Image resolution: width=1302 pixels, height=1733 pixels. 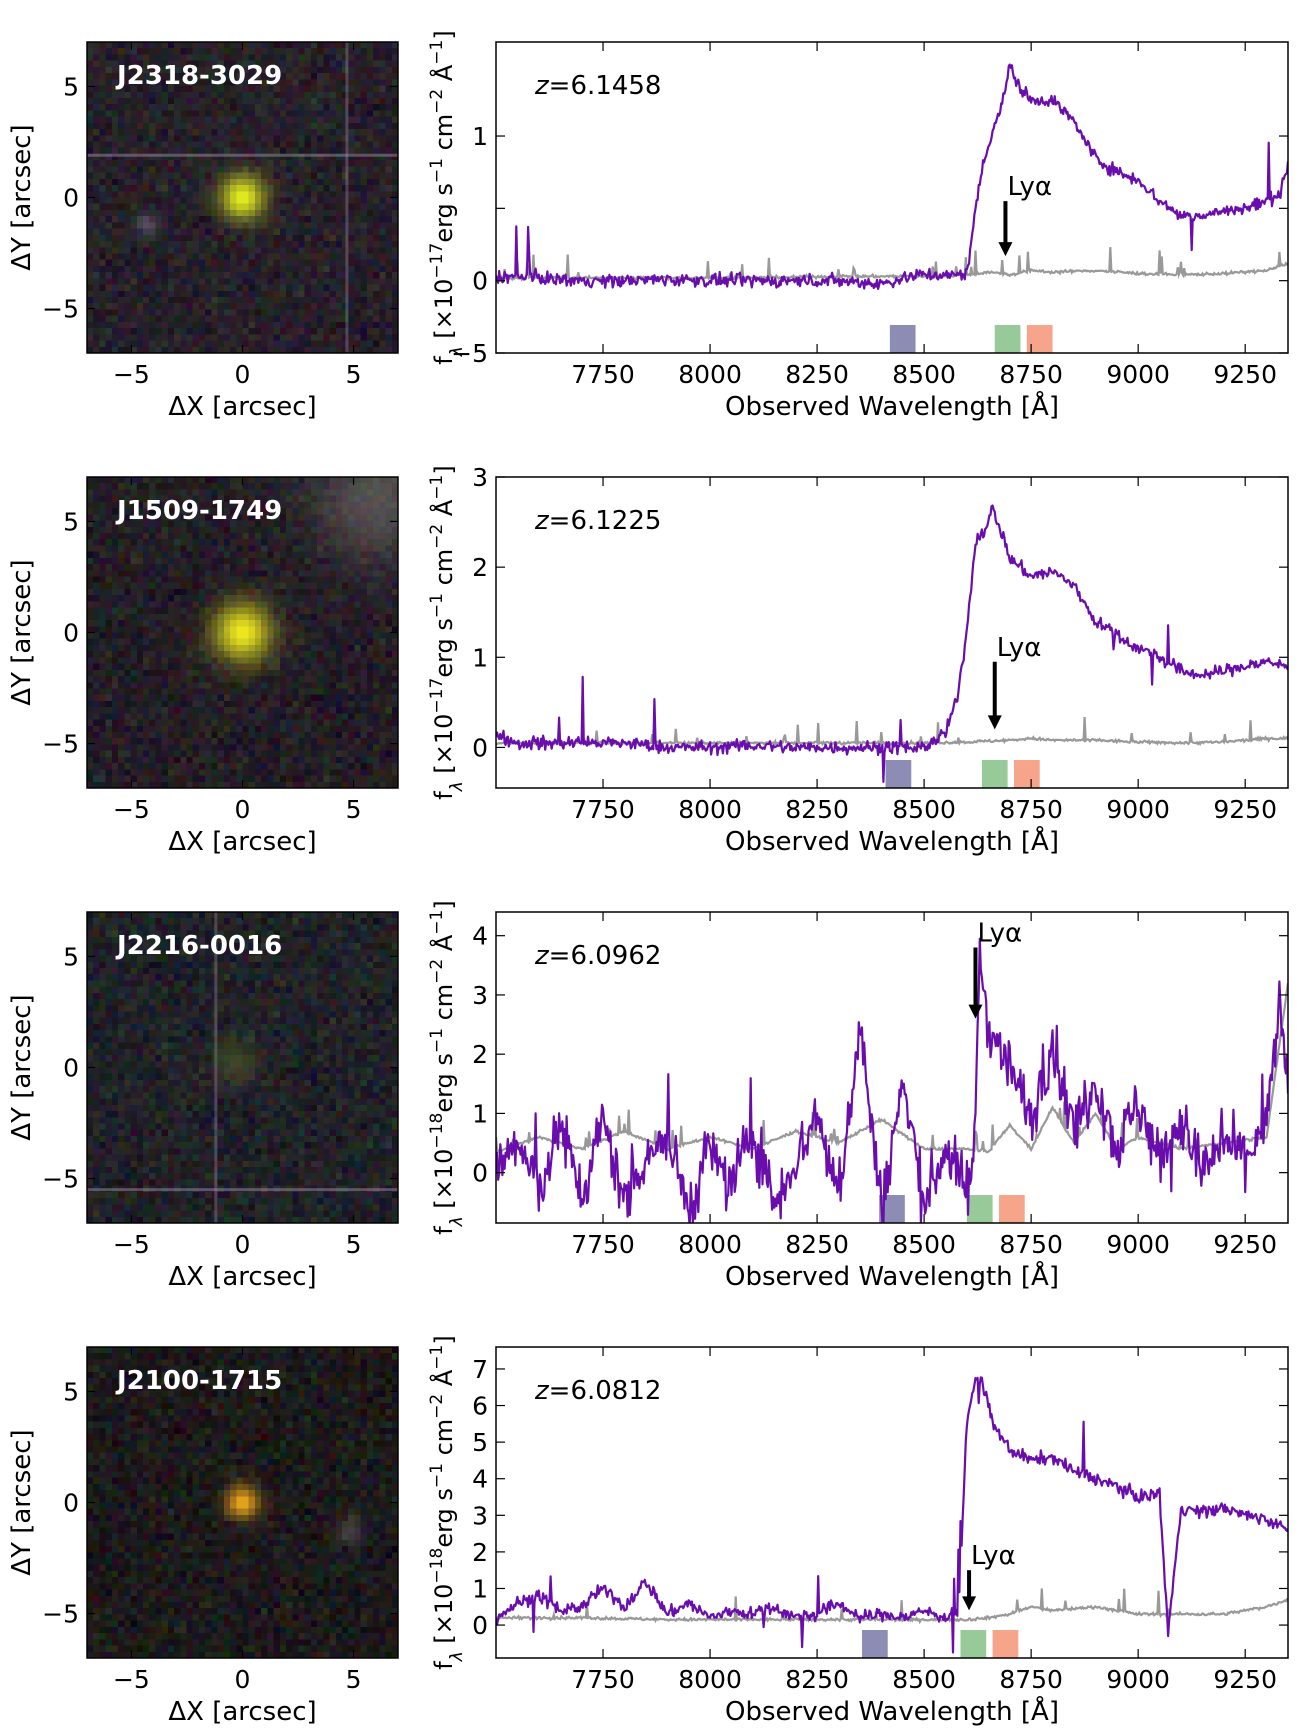 I want to click on ylabel: fλ [×10−18erg s−1 cm−2 Å−1], so click(x=447, y=1067).